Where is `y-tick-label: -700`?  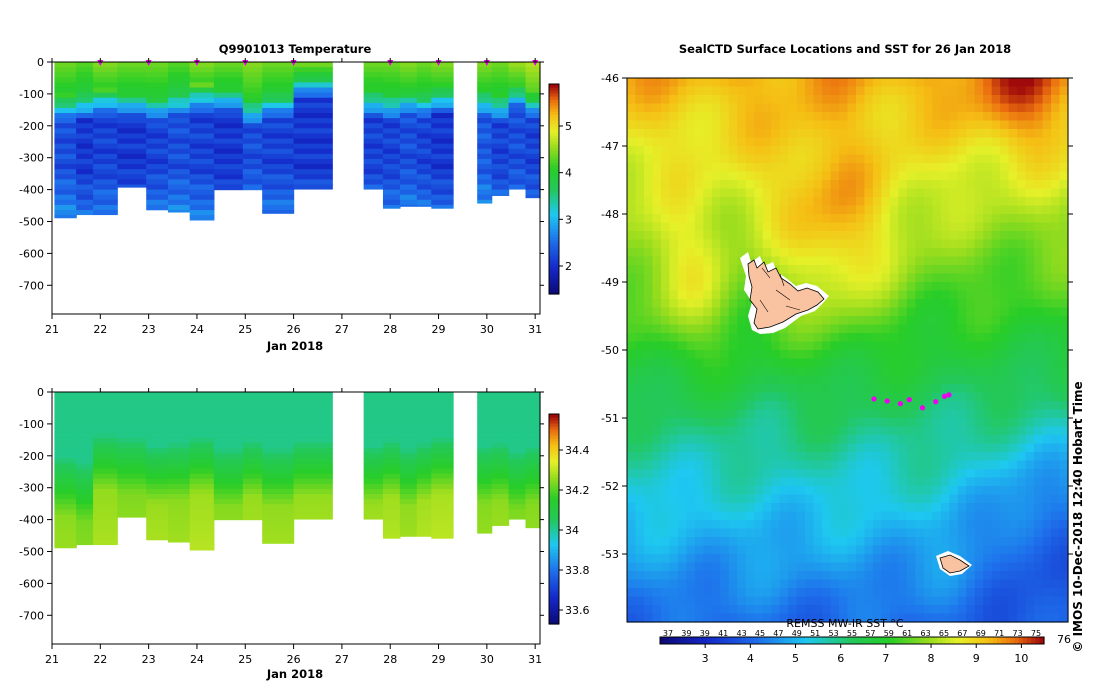
y-tick-label: -700 is located at coordinates (31, 285).